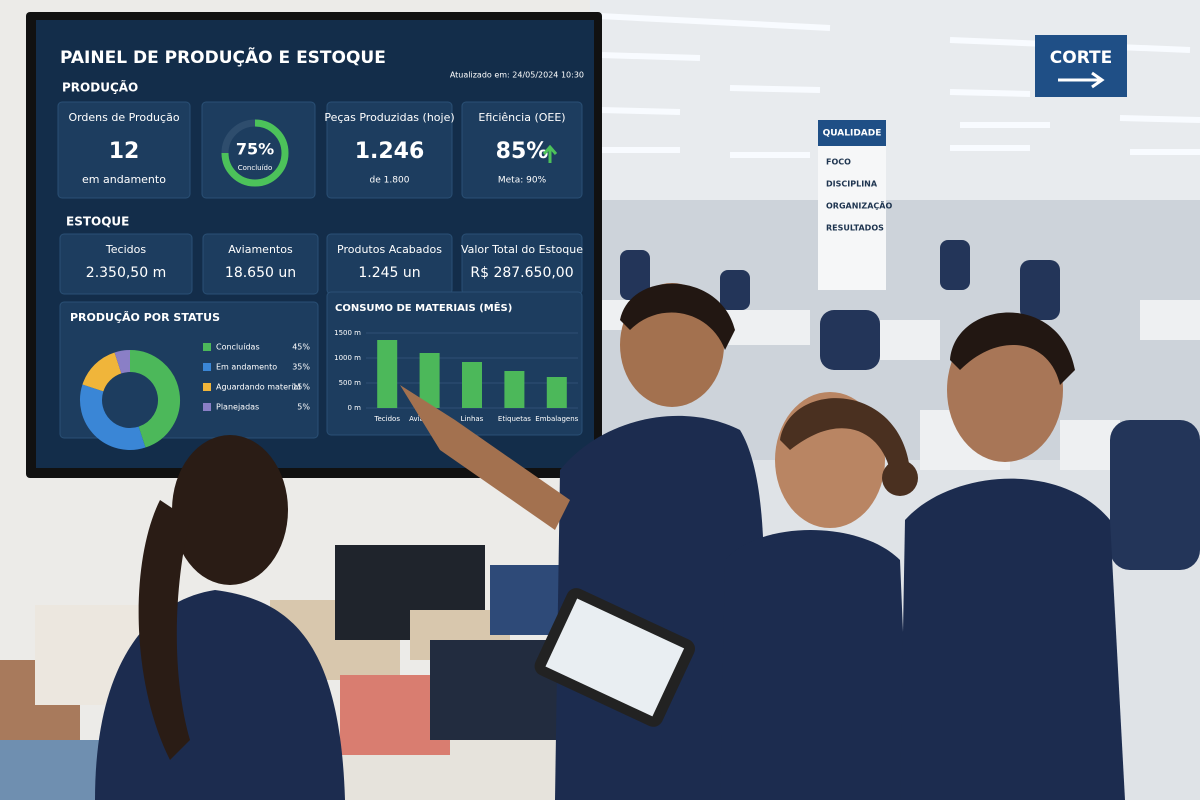  Describe the element at coordinates (889, 85) in the screenshot. I see `ceiling-lights` at that location.